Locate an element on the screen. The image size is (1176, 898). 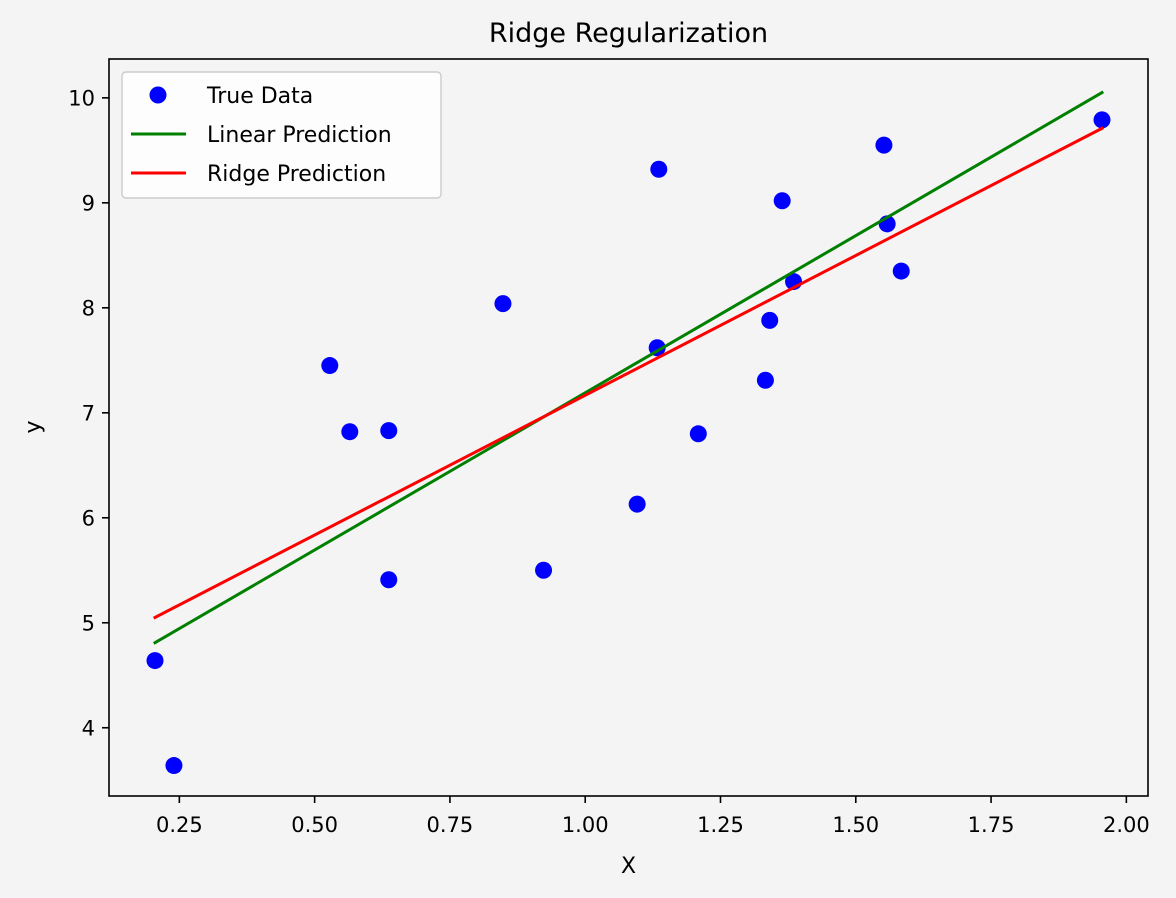
legend-label-true-data: True Data is located at coordinates (259, 96).